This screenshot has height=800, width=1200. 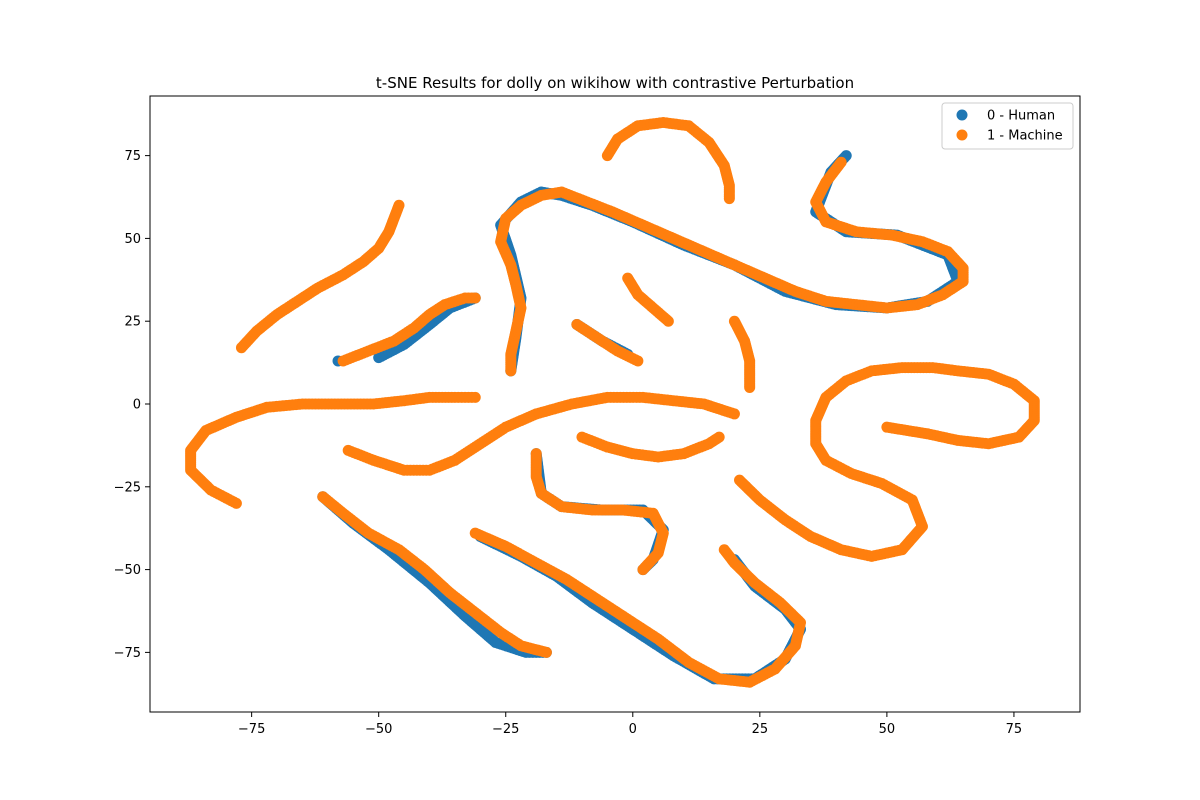 What do you see at coordinates (1025, 136) in the screenshot?
I see `legend-label-1: 1 - Machine` at bounding box center [1025, 136].